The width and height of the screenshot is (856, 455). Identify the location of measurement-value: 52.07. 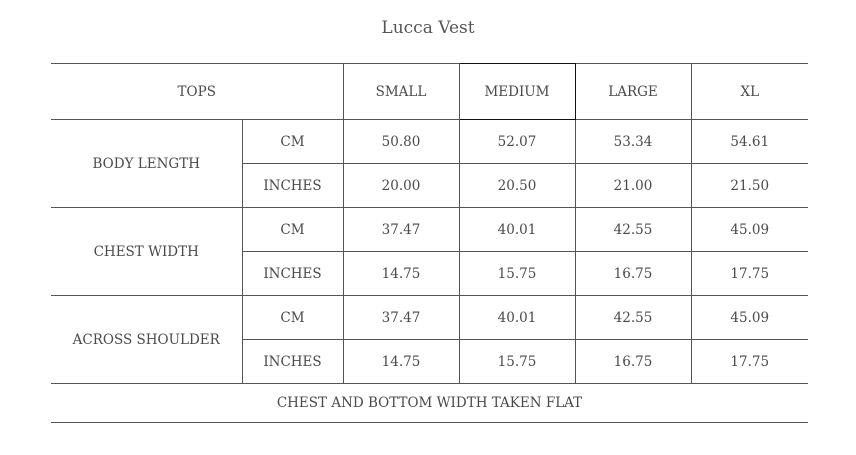
(517, 141).